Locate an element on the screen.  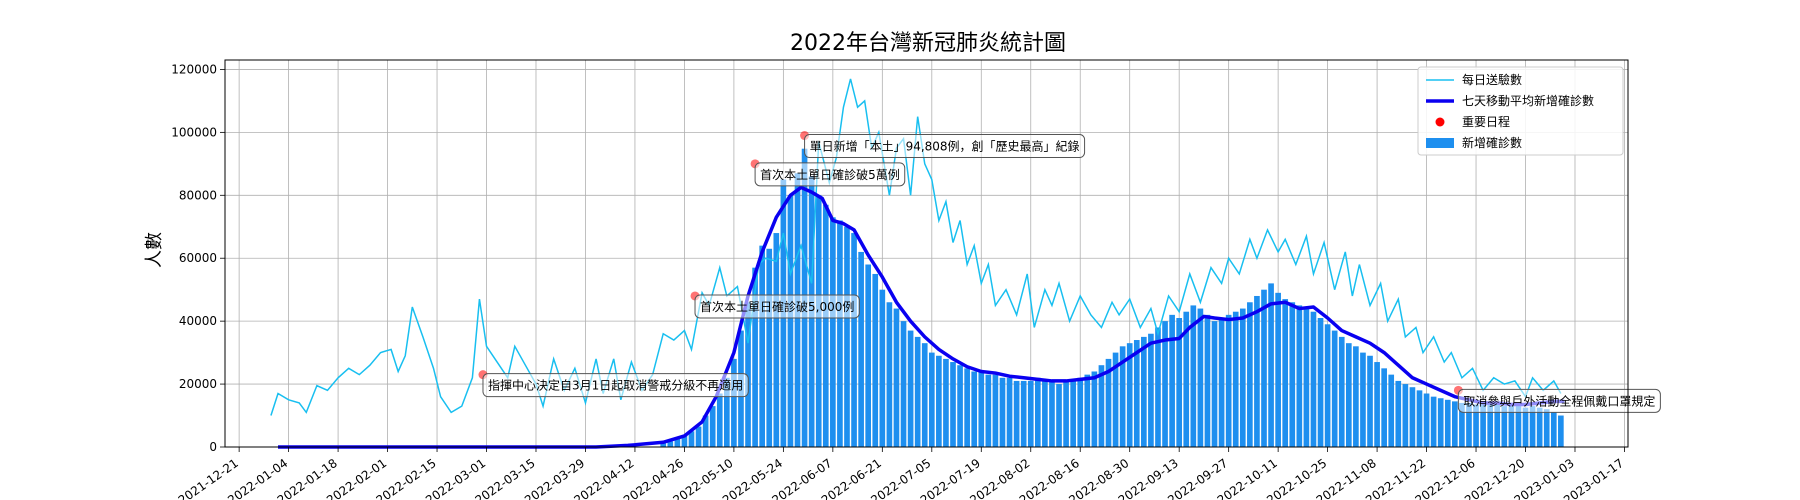
annotation: 首次本土單日確診破5萬例 is located at coordinates (830, 174).